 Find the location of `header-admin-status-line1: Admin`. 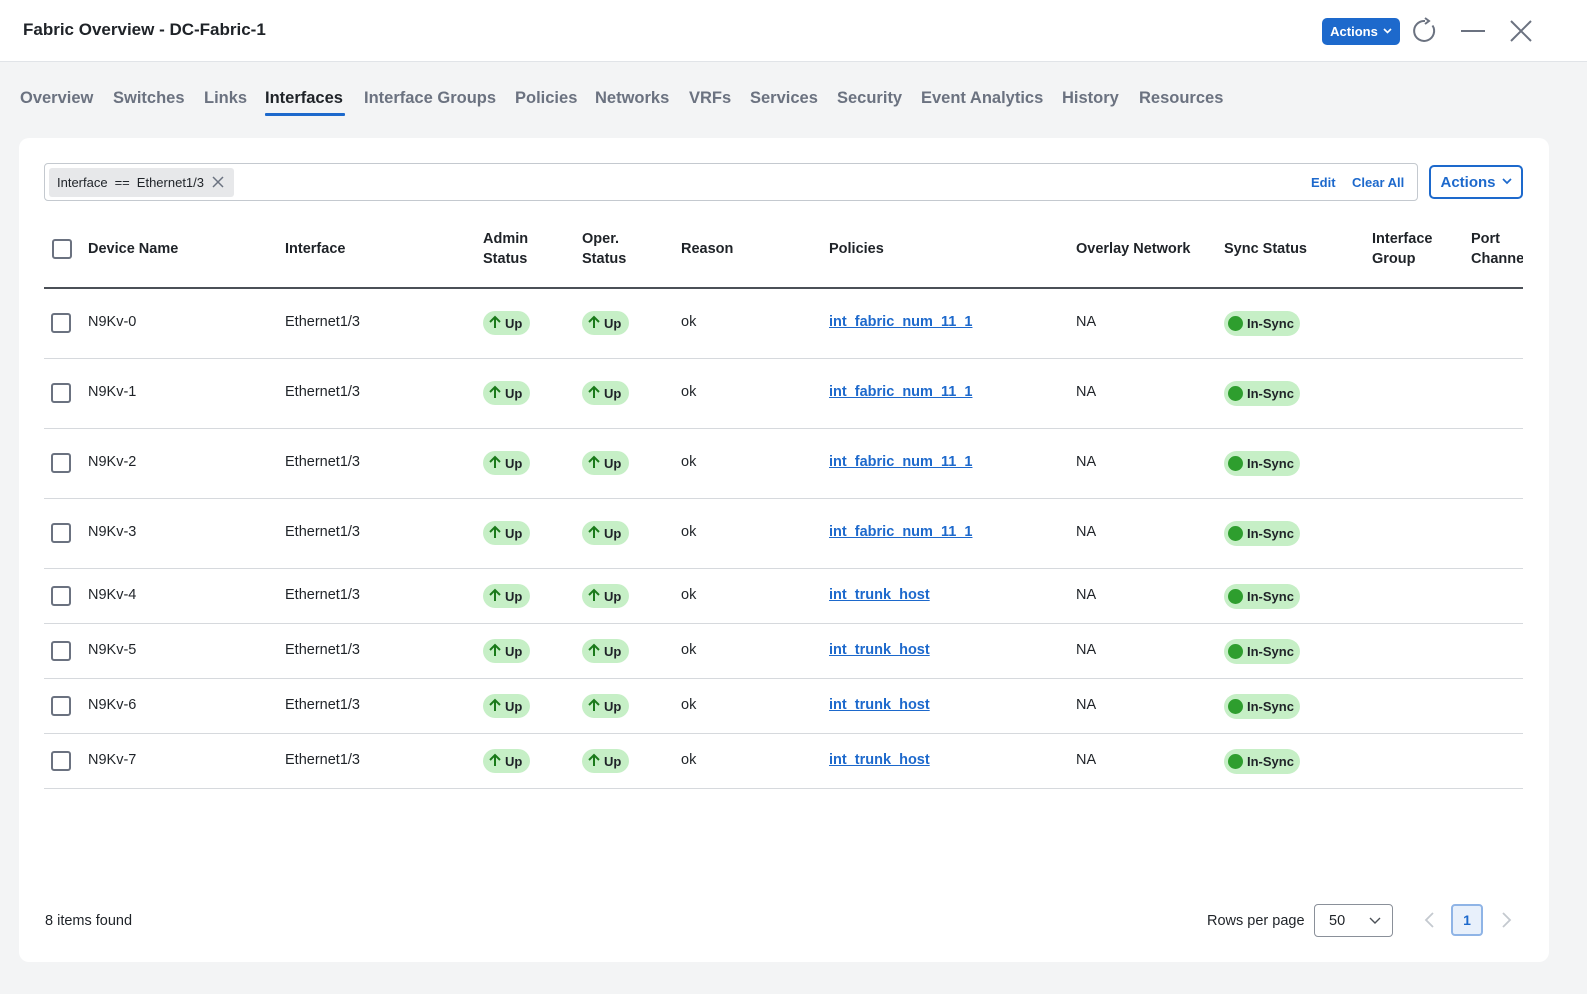

header-admin-status-line1: Admin is located at coordinates (506, 239).